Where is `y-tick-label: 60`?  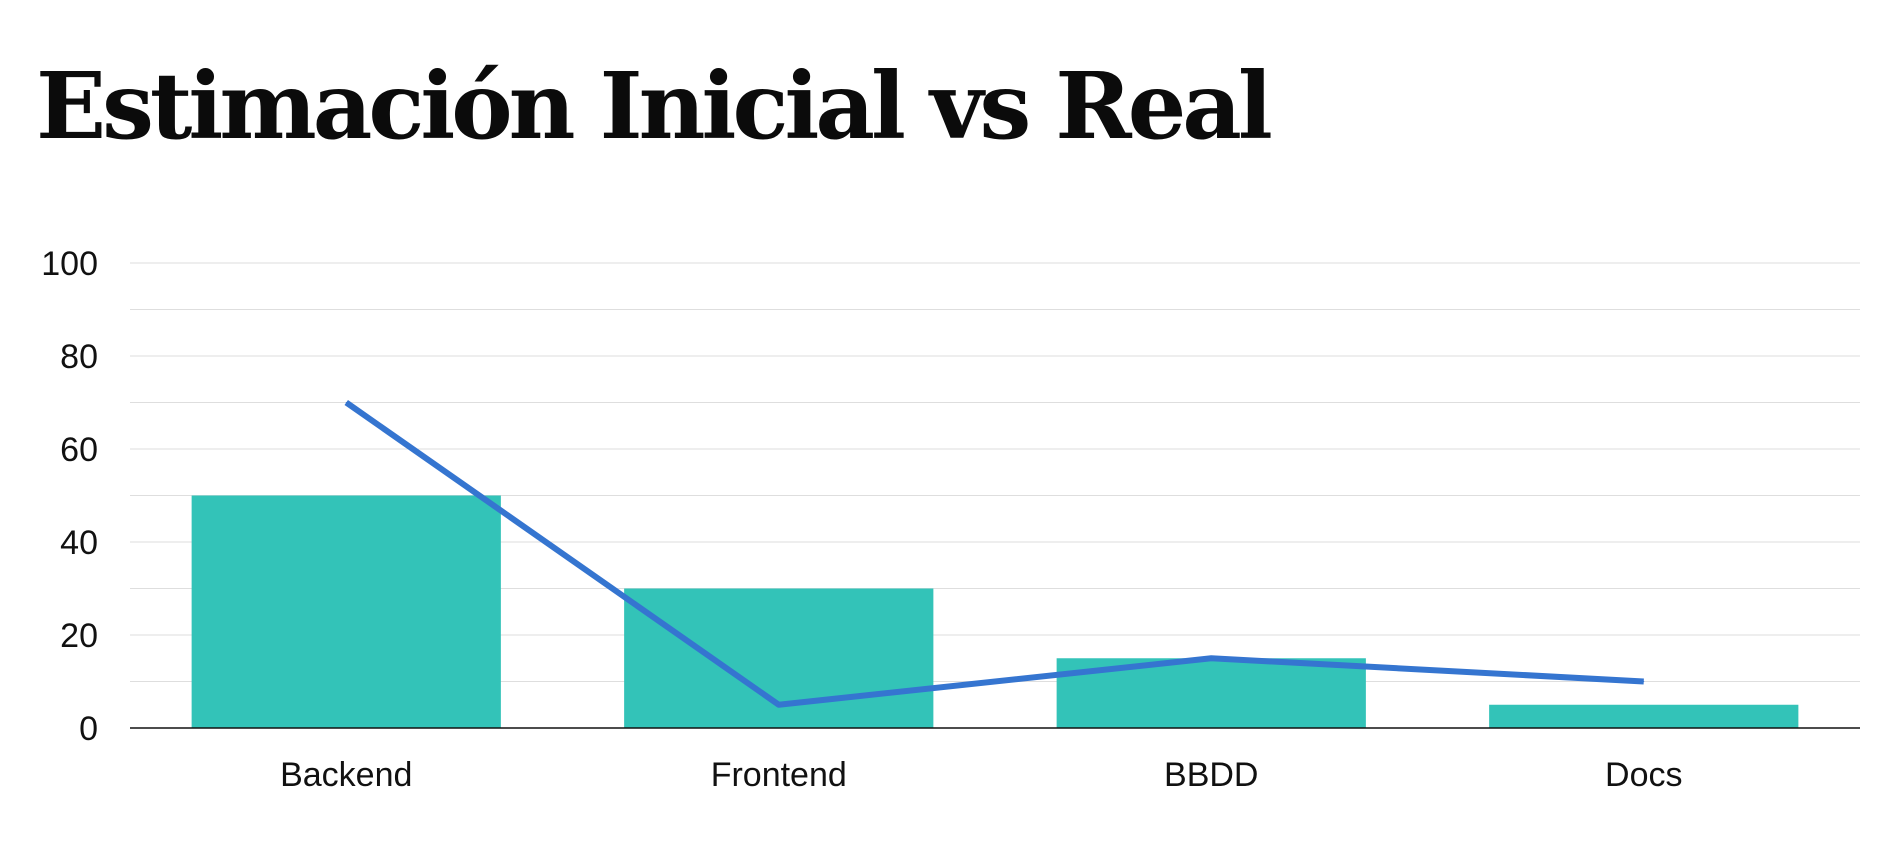
y-tick-label: 60 is located at coordinates (79, 450).